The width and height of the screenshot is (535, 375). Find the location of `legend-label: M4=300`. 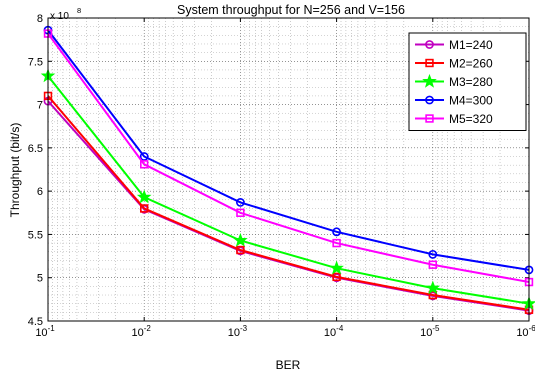

legend-label: M4=300 is located at coordinates (471, 101).